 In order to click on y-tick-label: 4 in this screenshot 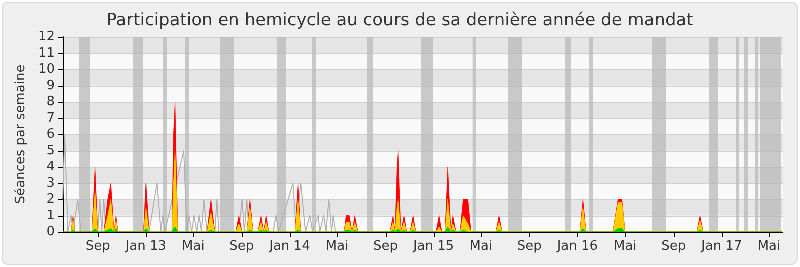, I will do `click(50, 167)`.